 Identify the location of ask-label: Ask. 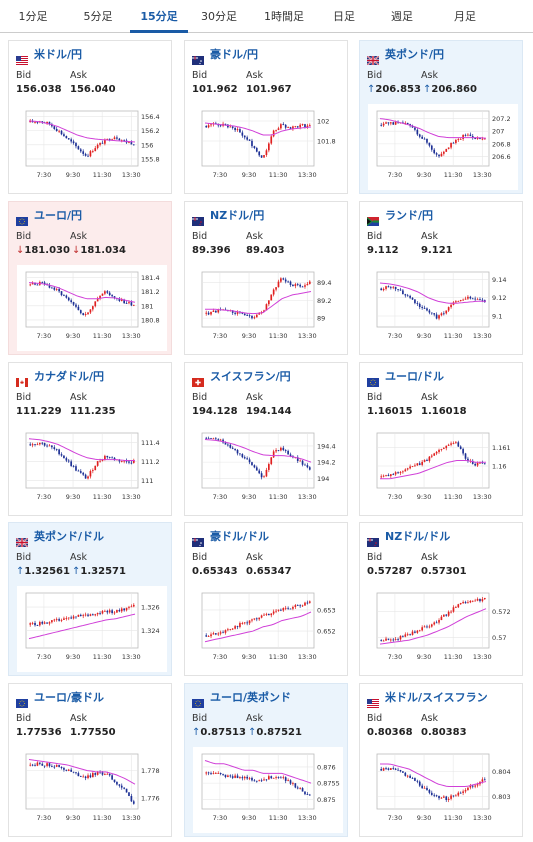
(254, 718).